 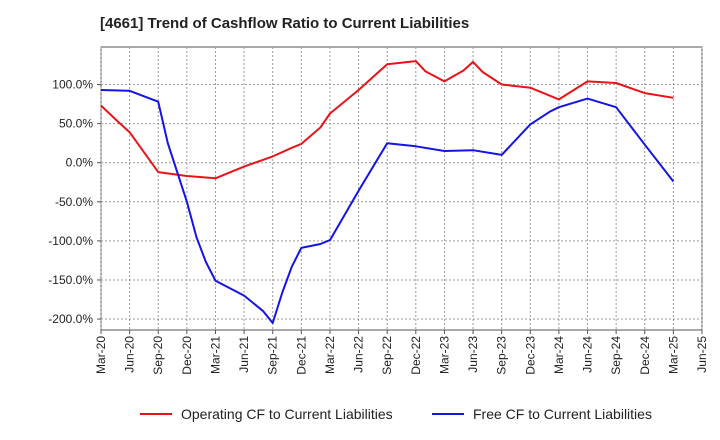 I want to click on y-tick-label: -50.0%, so click(x=74, y=202).